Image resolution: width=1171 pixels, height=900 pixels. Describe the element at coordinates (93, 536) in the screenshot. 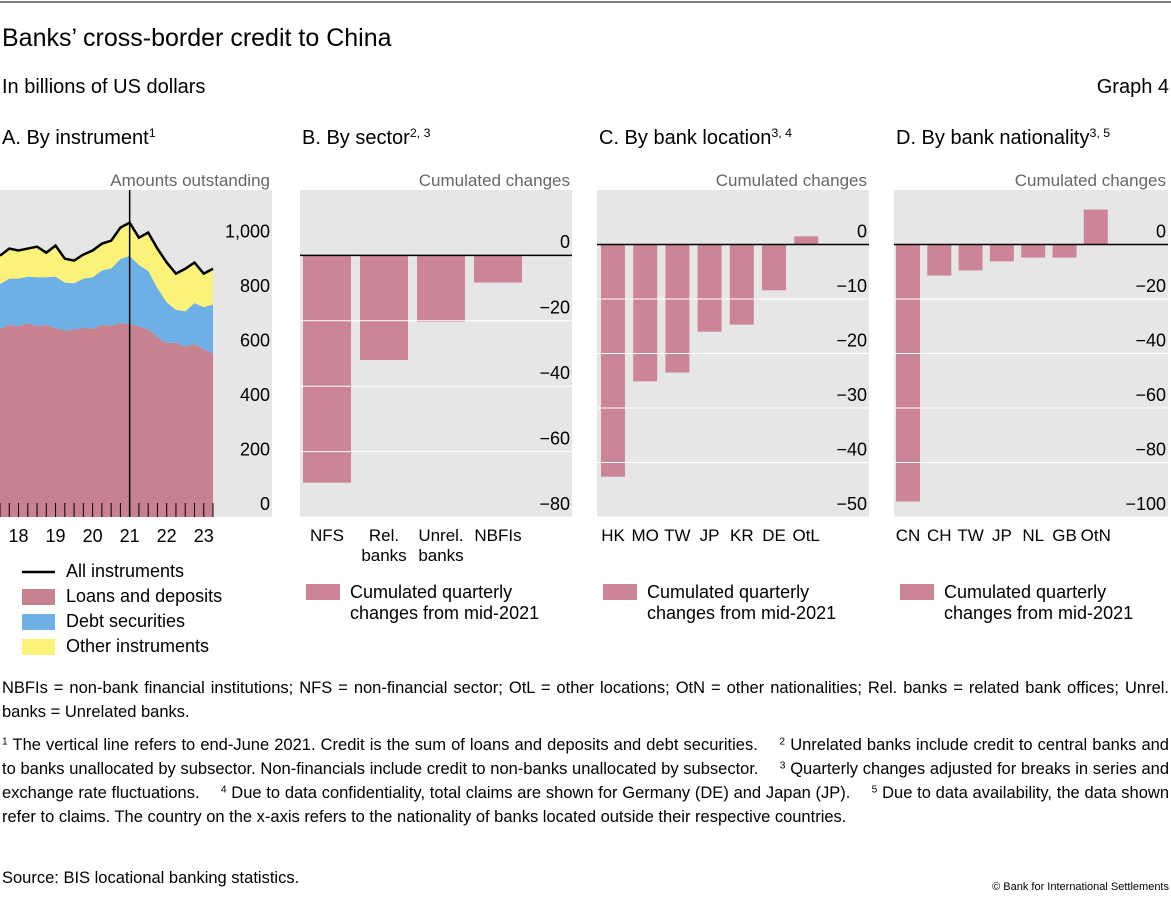

I see `x-tick-label: 20` at that location.